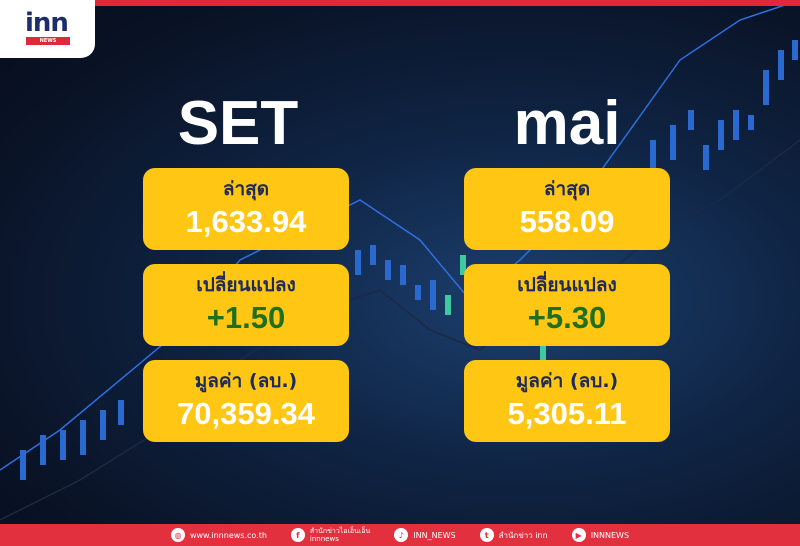 The width and height of the screenshot is (800, 546). Describe the element at coordinates (523, 535) in the screenshot. I see `twitter-text: สำนักข่าว inn` at that location.